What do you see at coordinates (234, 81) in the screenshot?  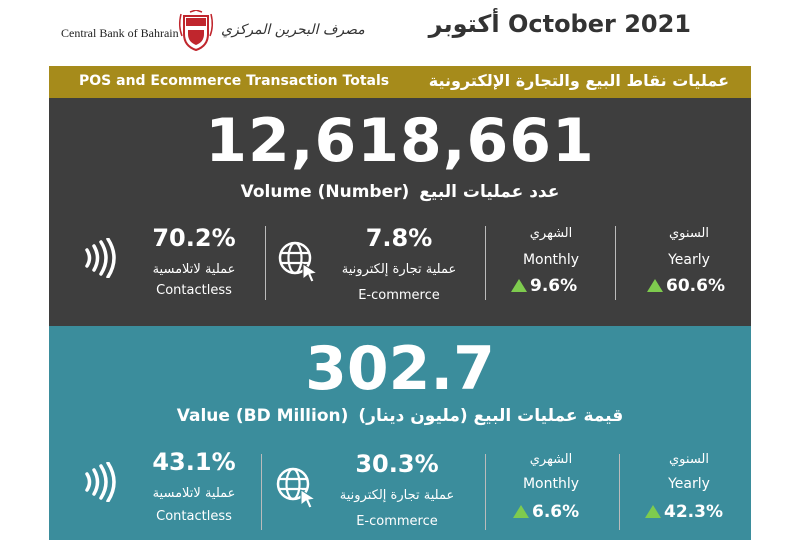 I see `banner-title-en: POS and Ecommerce Transaction Totals` at bounding box center [234, 81].